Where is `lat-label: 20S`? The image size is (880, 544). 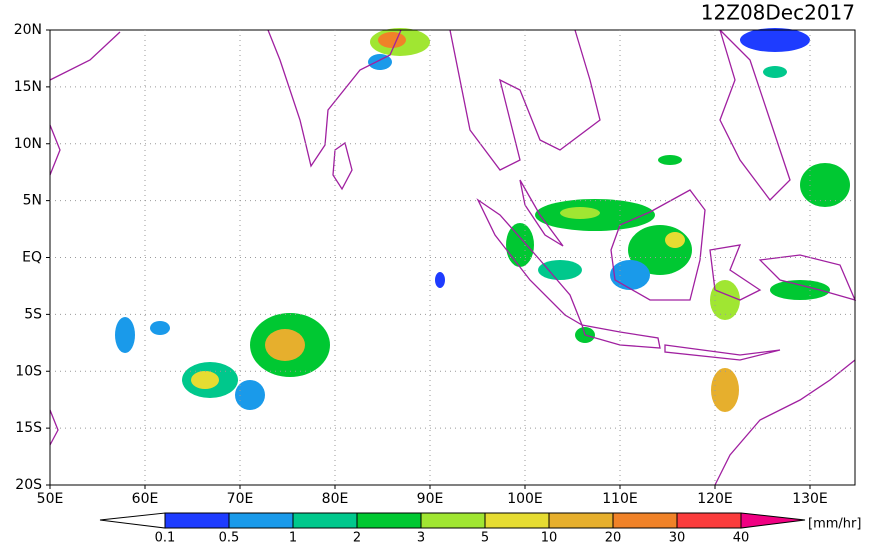
lat-label: 20S is located at coordinates (28, 485).